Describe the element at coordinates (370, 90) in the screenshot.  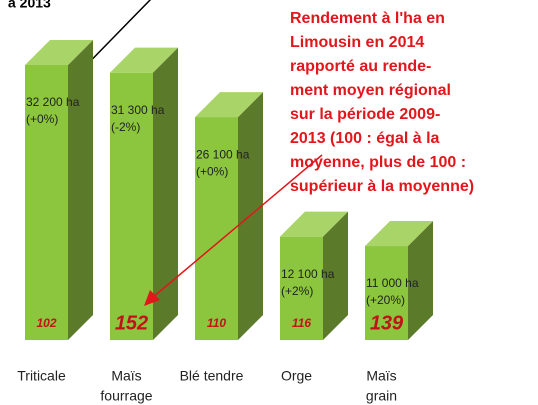
I see `annotation-line: ment moyen régional` at that location.